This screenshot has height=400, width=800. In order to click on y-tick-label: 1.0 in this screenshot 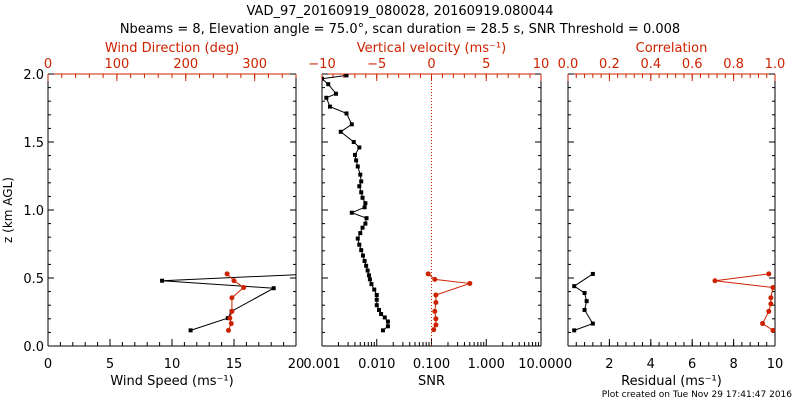, I will do `click(33, 211)`.